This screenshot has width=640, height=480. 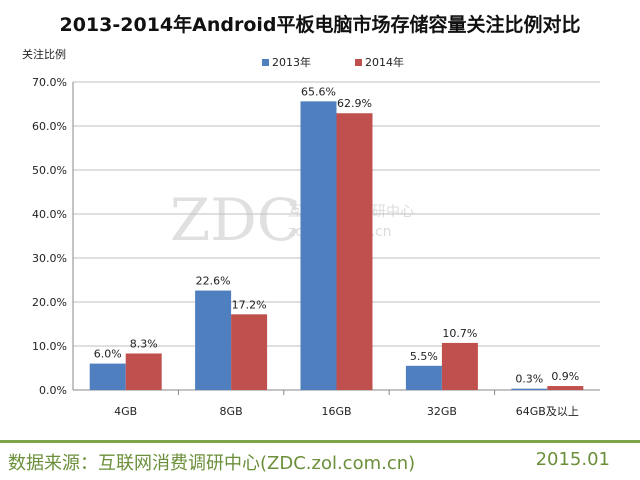 I want to click on y-tick-label: 30.0%, so click(x=49, y=258).